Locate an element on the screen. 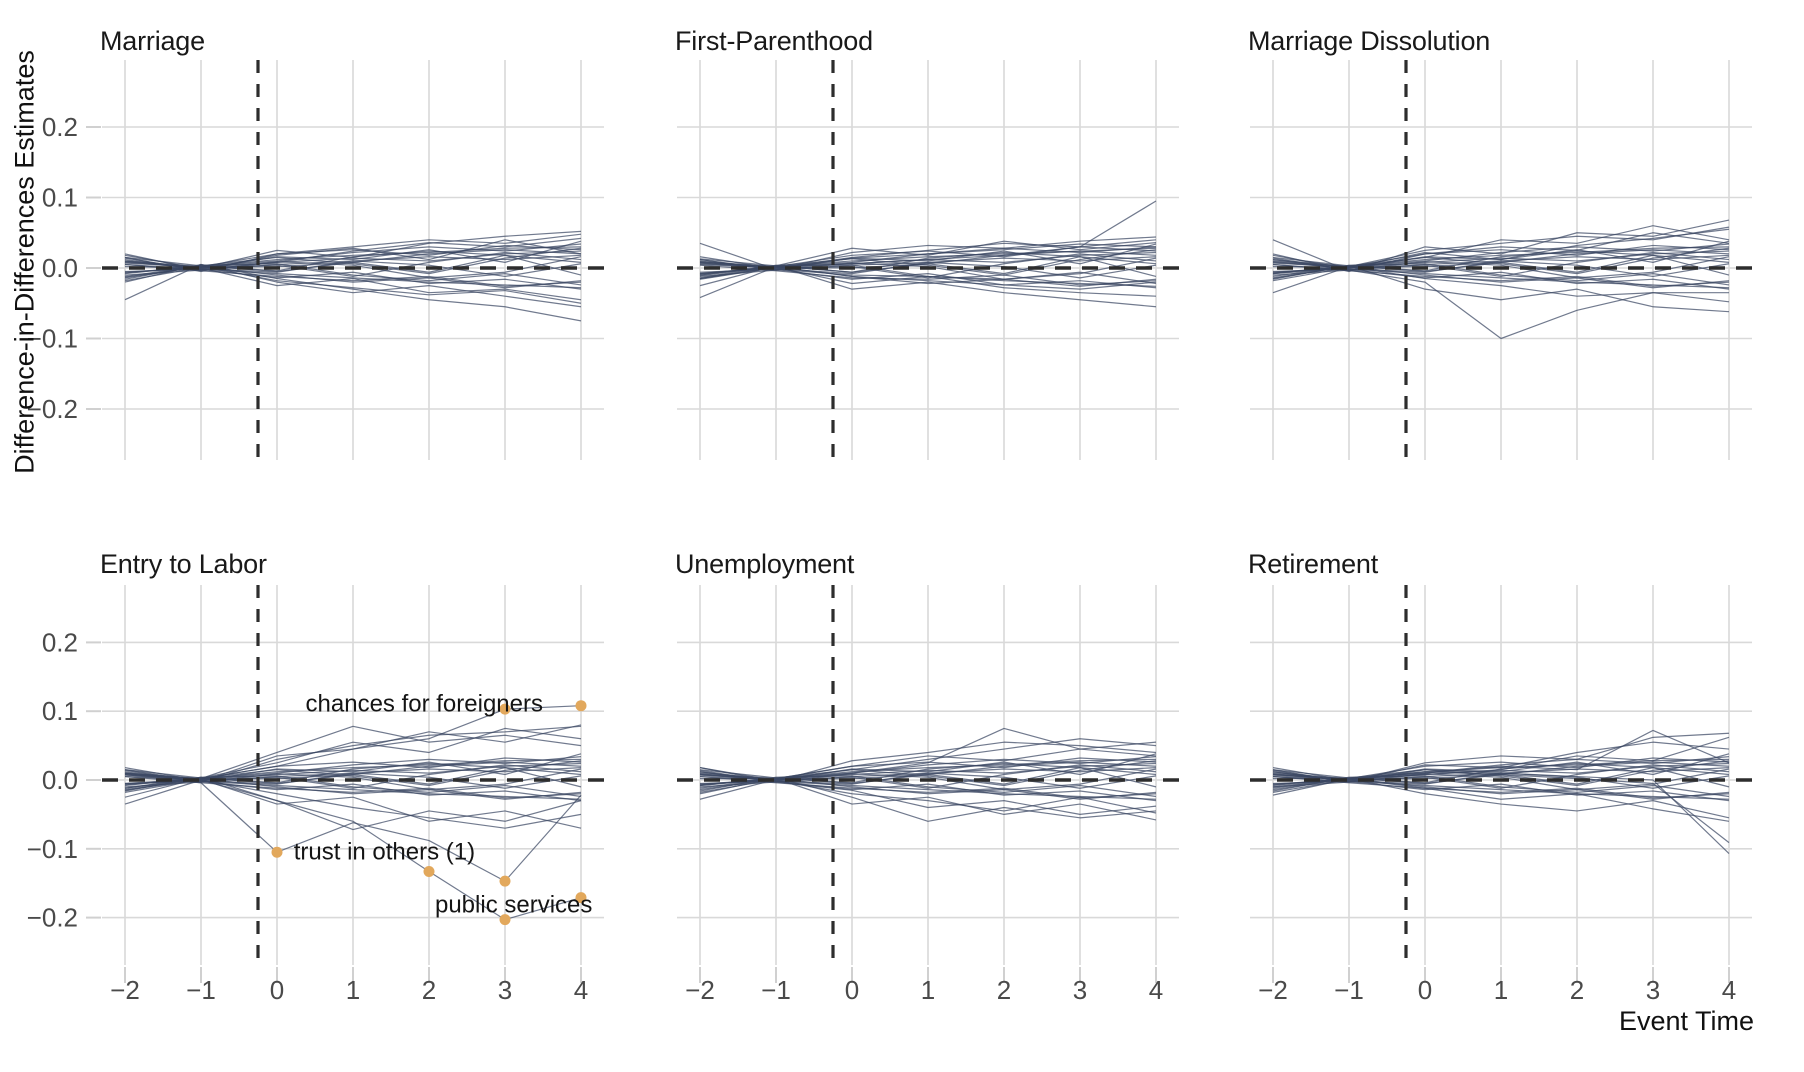 The height and width of the screenshot is (1072, 1804). y-axis-title: Difference-in-Differences Estimates is located at coordinates (24, 262).